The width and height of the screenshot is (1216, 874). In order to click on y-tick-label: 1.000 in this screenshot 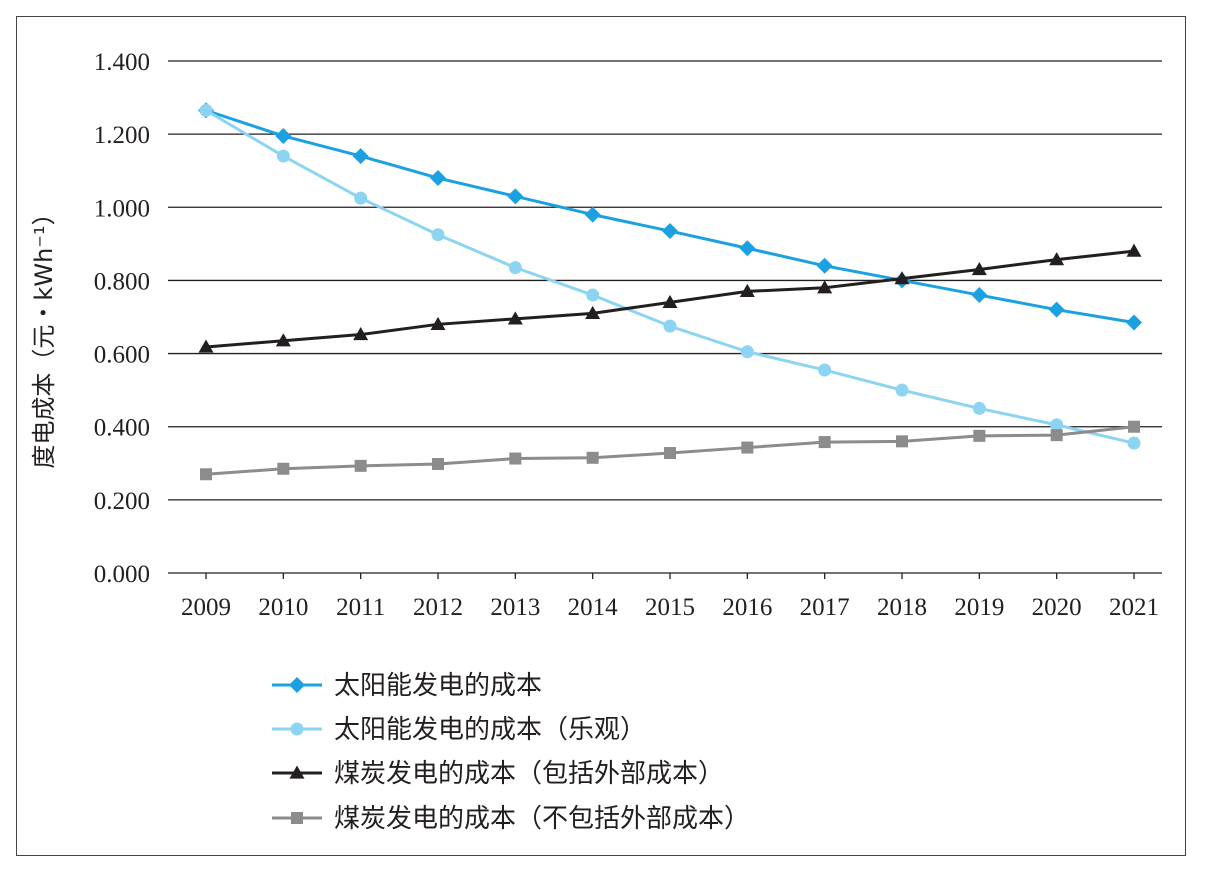, I will do `click(122, 208)`.